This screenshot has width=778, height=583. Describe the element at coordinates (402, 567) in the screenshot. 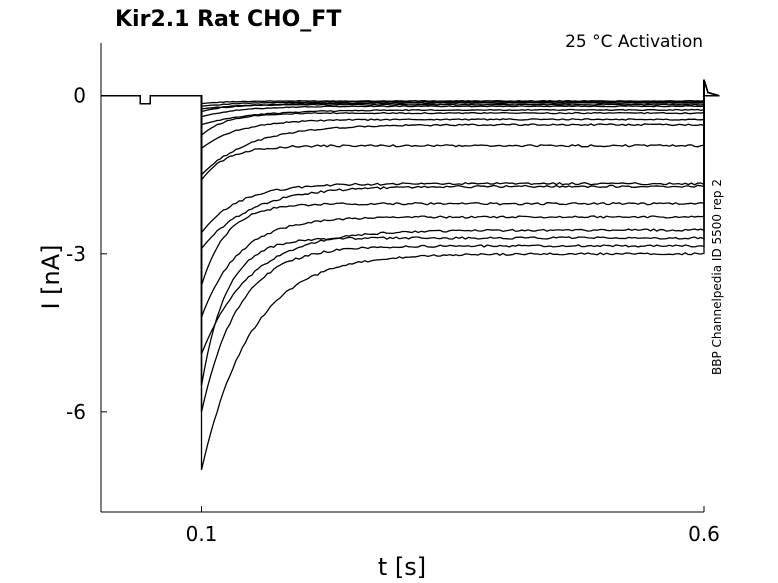

I see `x-axis-label: t [s]` at that location.